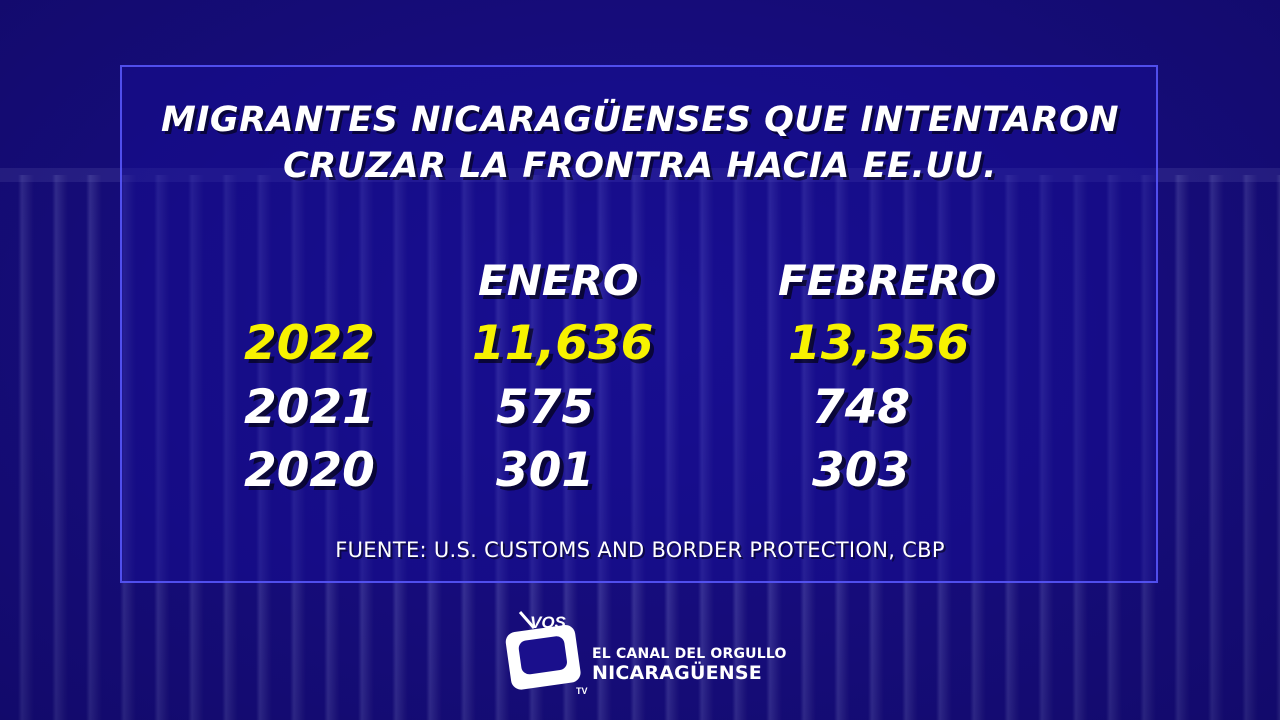  I want to click on title-line-1: MIGRANTES NICARAGÜENSES QUE INTENTARON, so click(640, 120).